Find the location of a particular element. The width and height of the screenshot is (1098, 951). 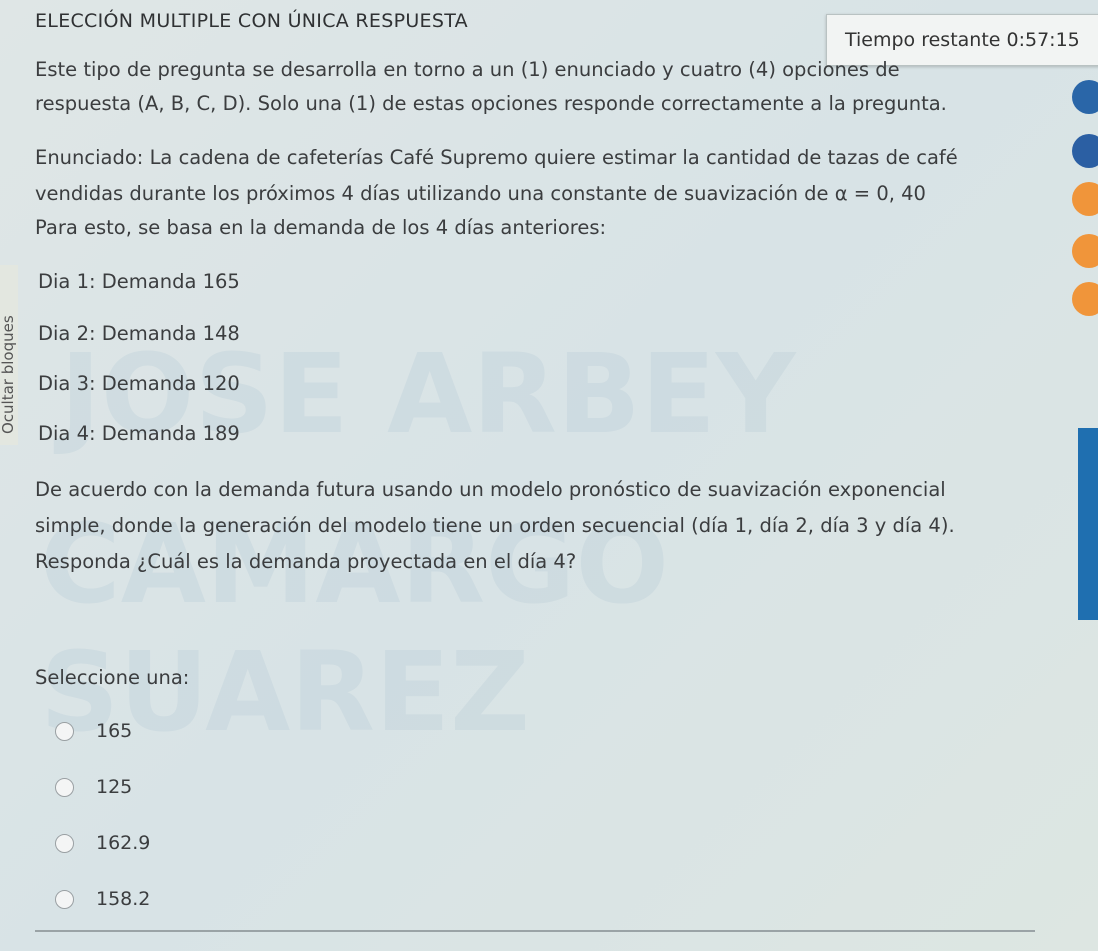

option-label: 125 is located at coordinates (114, 787).